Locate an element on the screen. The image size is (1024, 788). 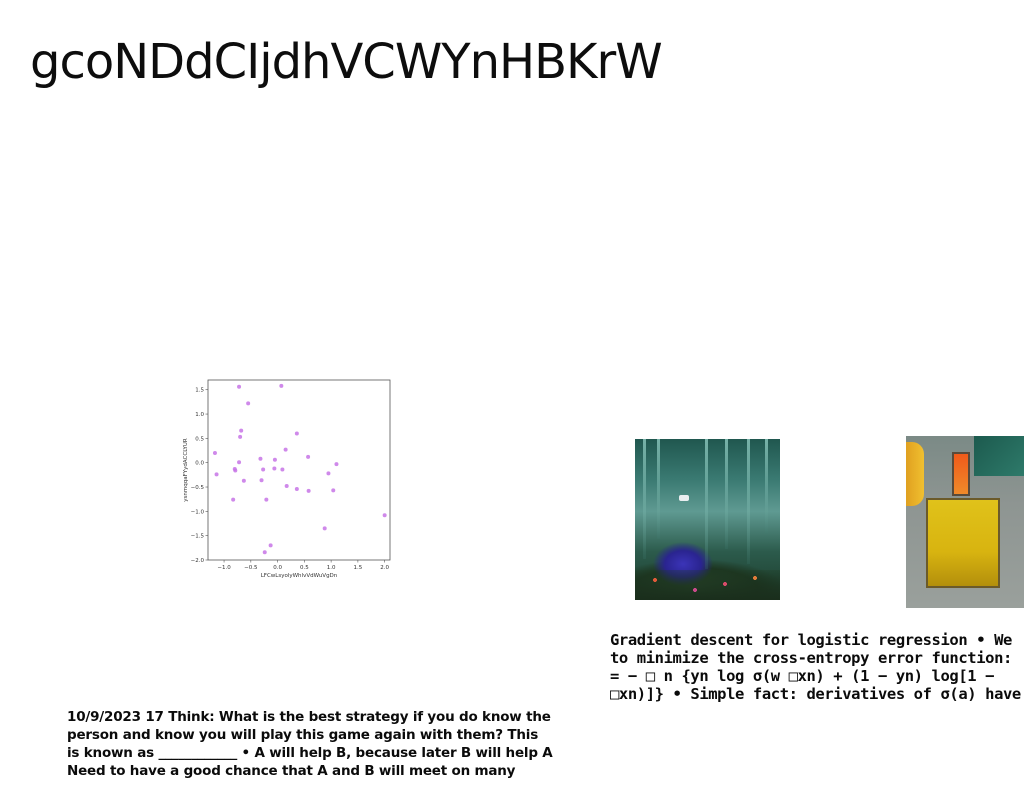
x-tick-label: −1.0 is located at coordinates (224, 568).